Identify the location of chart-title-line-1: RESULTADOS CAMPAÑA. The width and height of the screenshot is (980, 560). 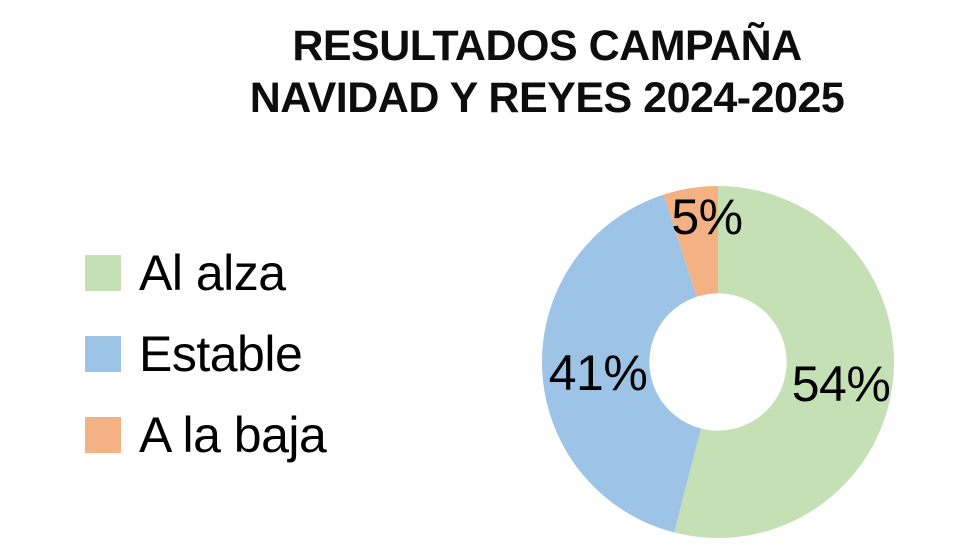
(547, 46).